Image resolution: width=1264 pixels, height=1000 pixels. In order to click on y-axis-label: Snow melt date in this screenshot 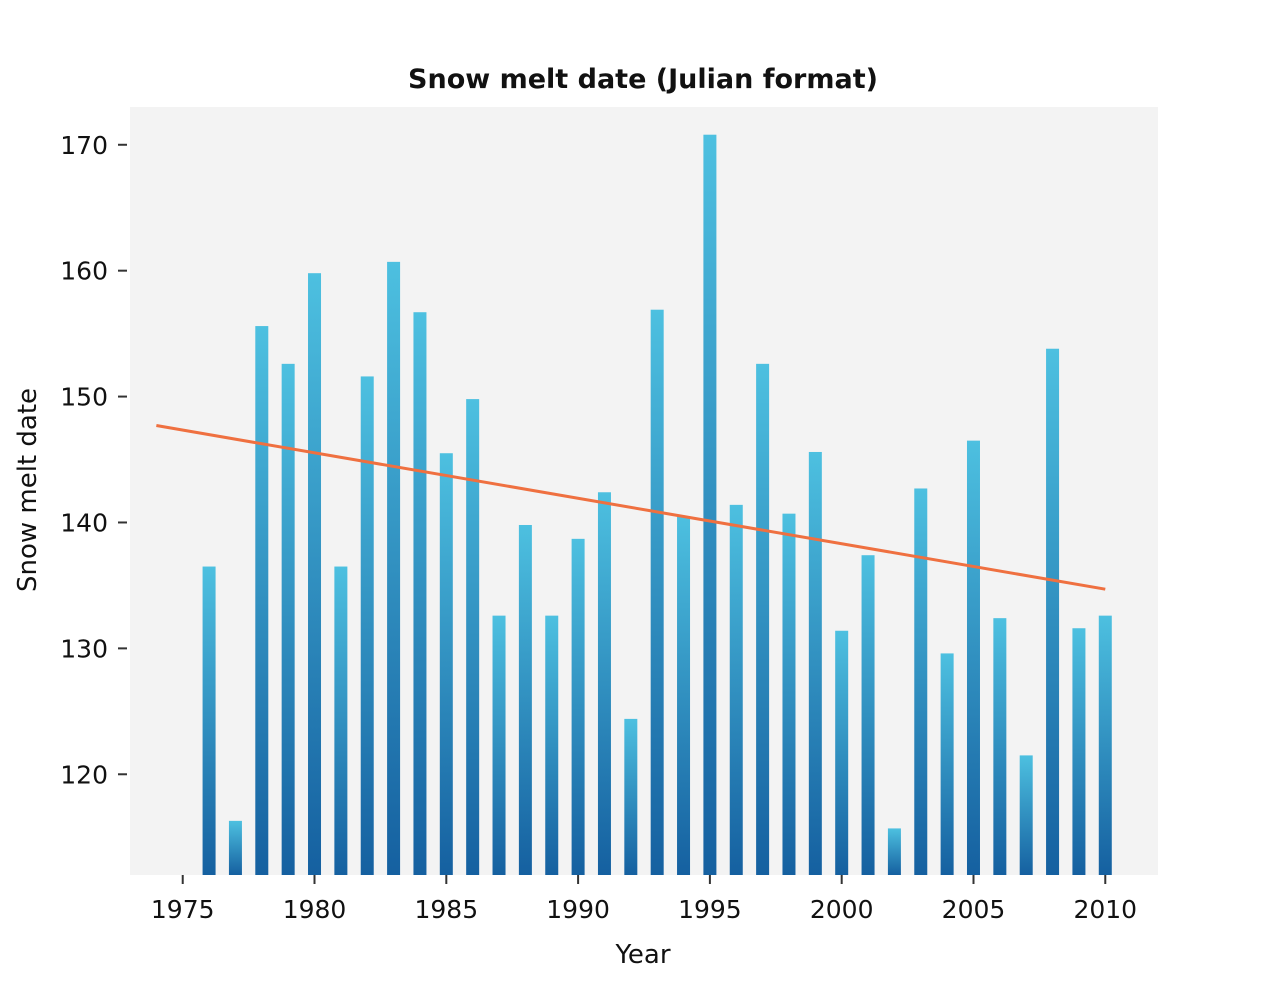, I will do `click(28, 490)`.